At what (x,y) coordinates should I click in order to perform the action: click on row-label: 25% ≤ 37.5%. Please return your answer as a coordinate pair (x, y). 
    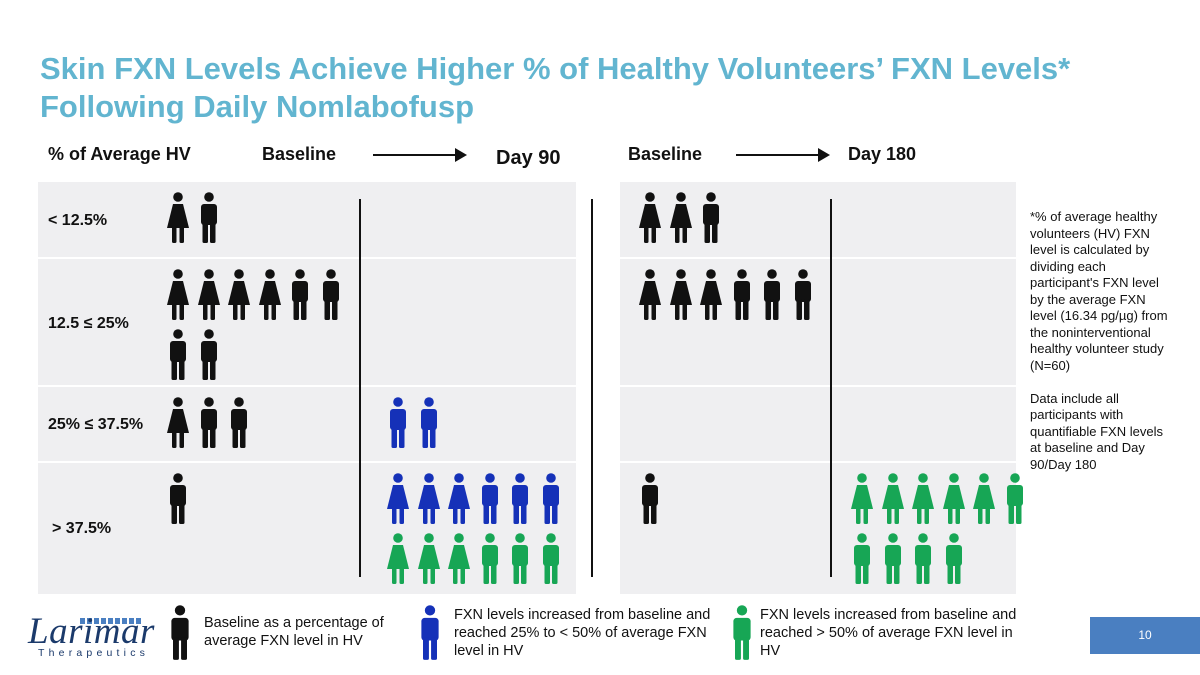
    Looking at the image, I should click on (96, 424).